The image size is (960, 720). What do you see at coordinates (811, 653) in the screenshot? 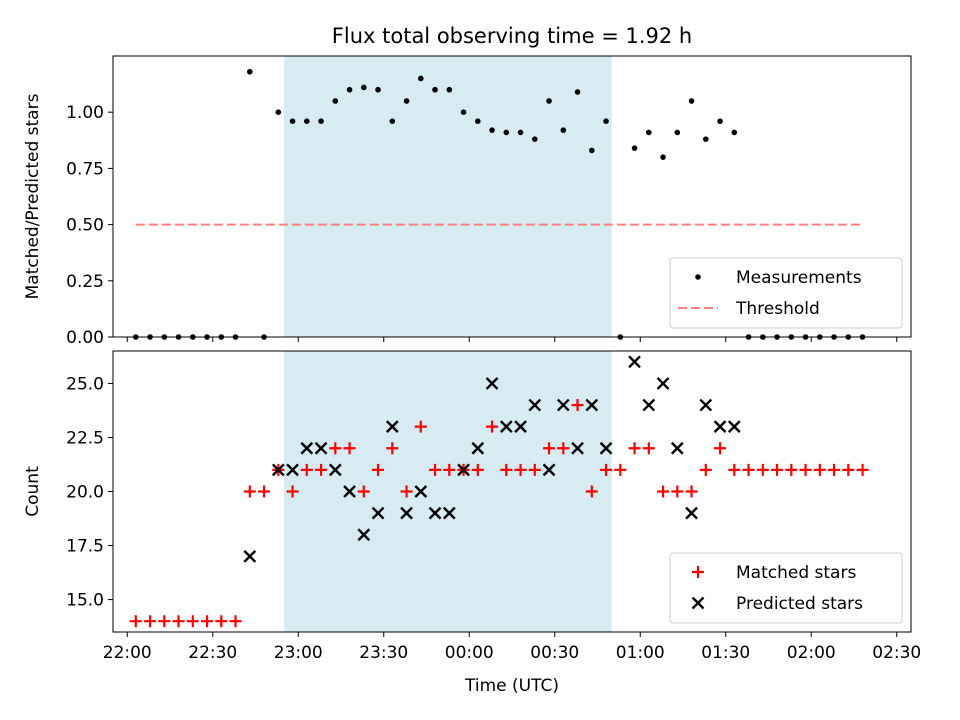
I see `x-tick-label: 02:00` at bounding box center [811, 653].